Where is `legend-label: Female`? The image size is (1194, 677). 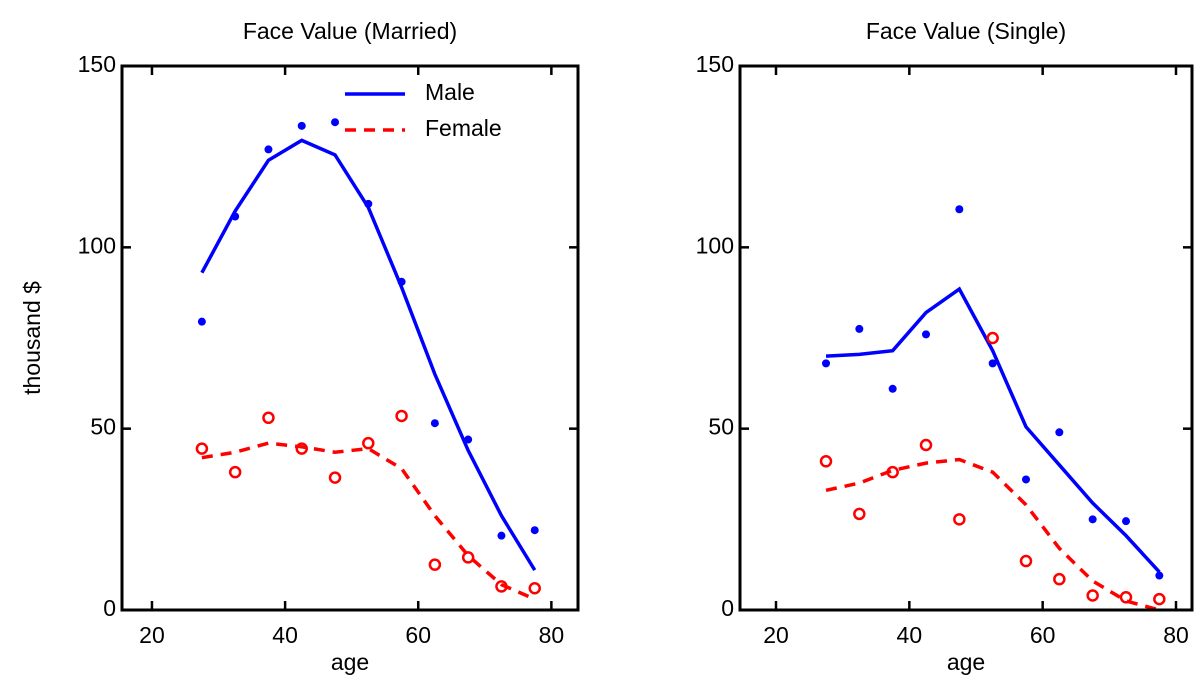
legend-label: Female is located at coordinates (463, 128).